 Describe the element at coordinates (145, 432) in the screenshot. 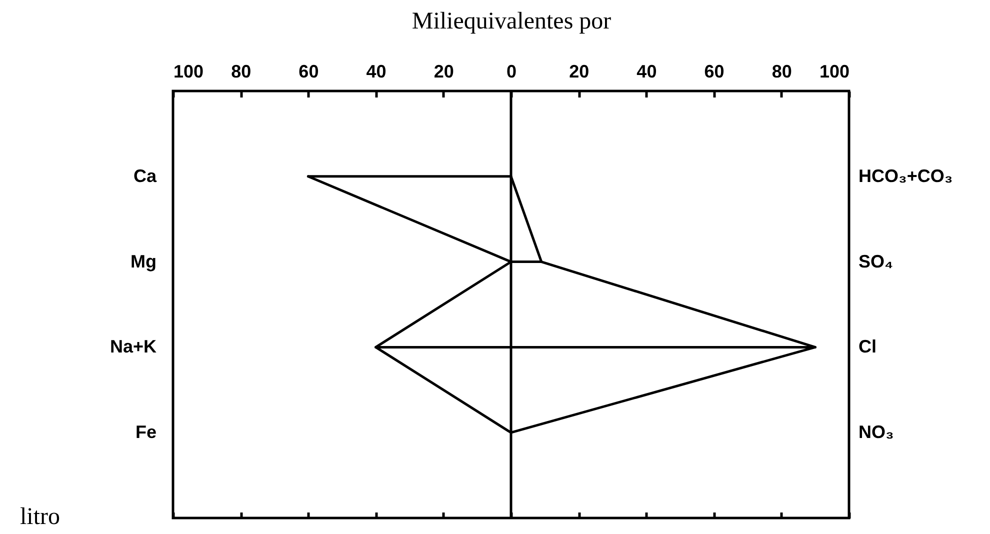

I see `y-tick-label: Fe` at that location.